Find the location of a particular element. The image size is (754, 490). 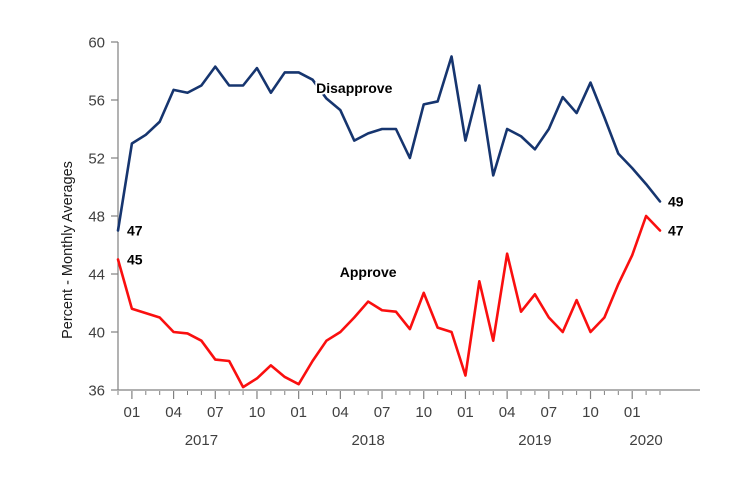

x-axis-year-label: 2019 is located at coordinates (534, 440).